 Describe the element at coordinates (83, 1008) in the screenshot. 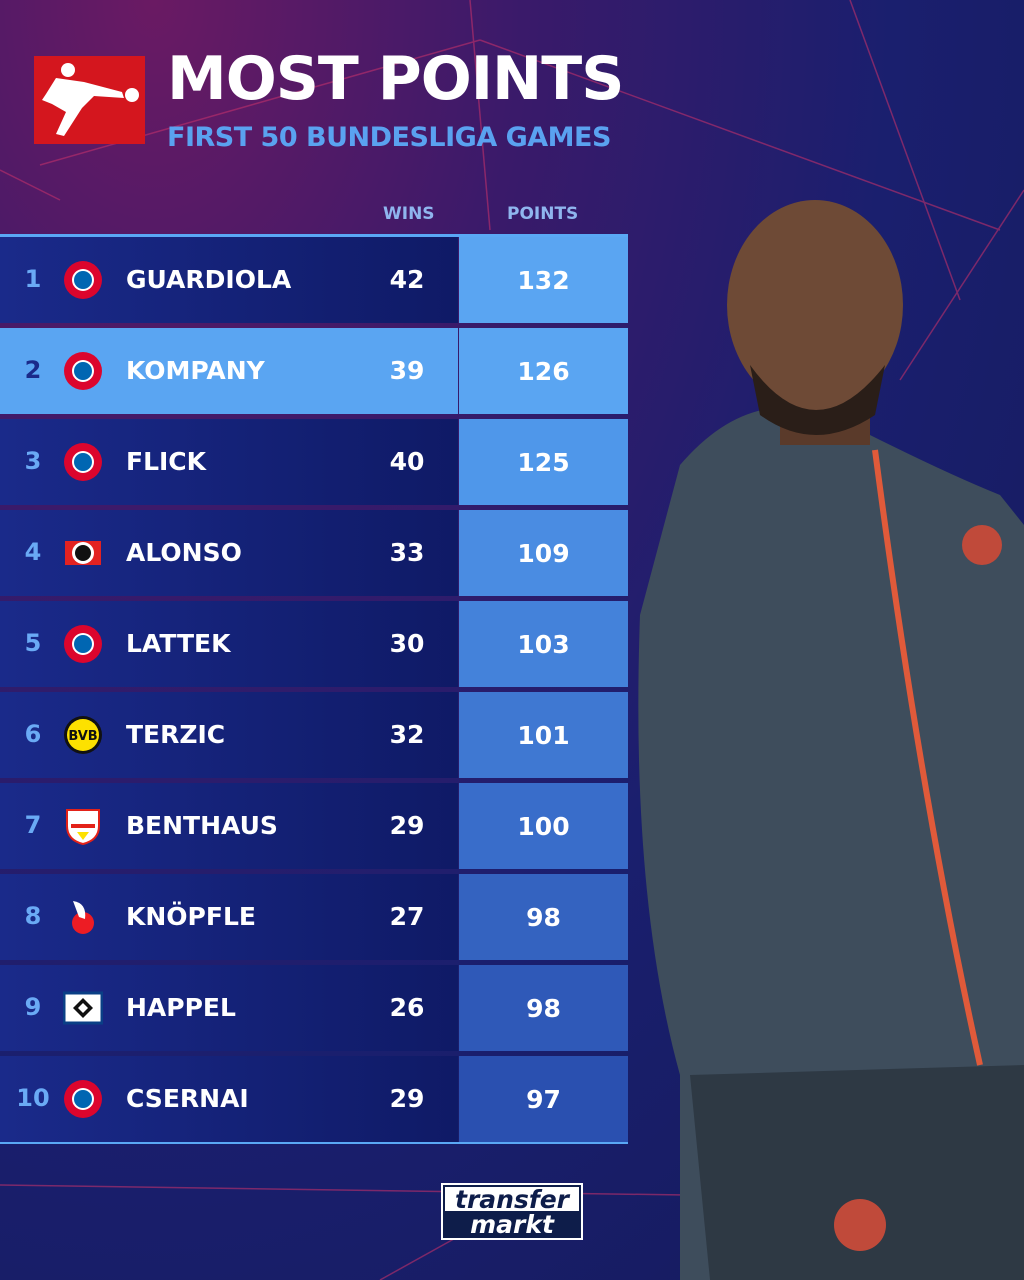

I see `hamburger-sv-badge-icon` at that location.